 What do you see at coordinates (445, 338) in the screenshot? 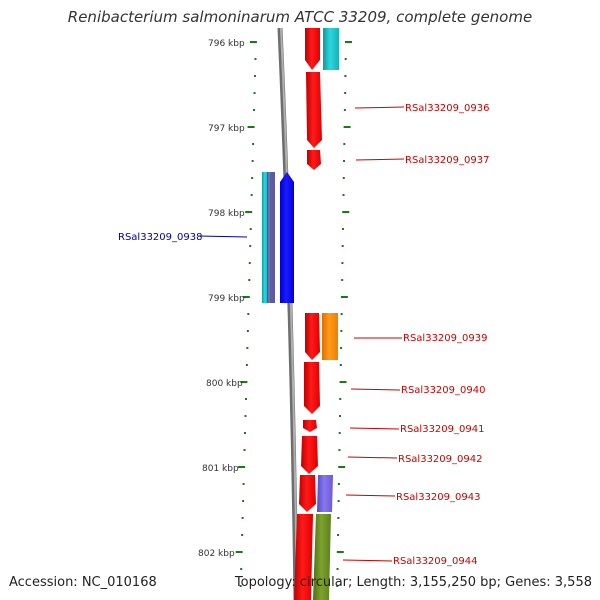
I see `gene-label: RSal33209_0939` at bounding box center [445, 338].